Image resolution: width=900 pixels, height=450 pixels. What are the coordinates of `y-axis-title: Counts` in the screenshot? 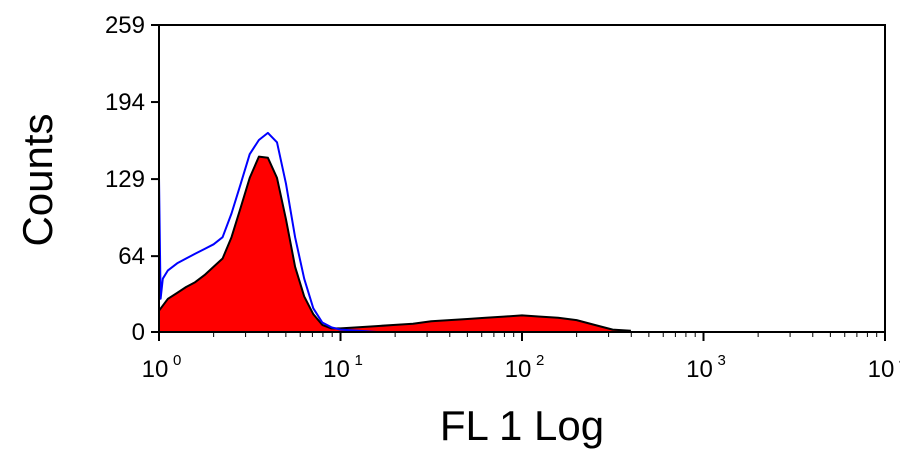 It's located at (37, 179).